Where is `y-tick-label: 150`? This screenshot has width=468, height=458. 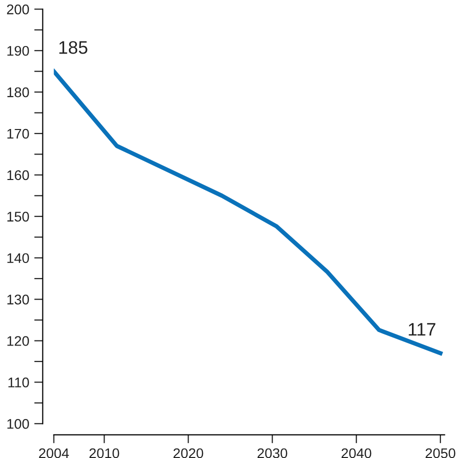 y-tick-label: 150 is located at coordinates (18, 217).